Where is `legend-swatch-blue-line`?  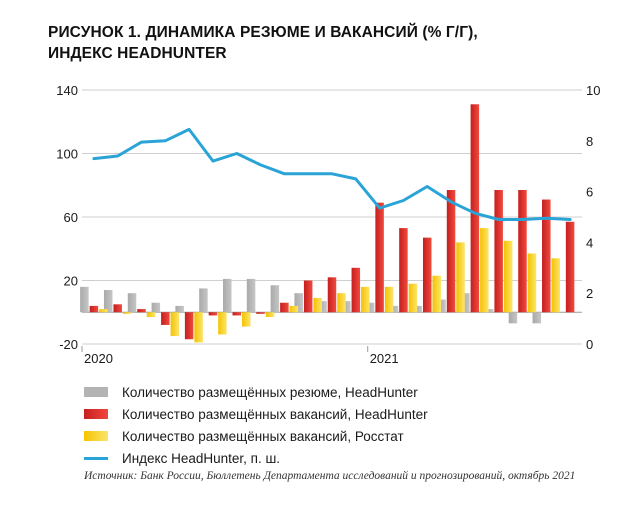
legend-swatch-blue-line is located at coordinates (96, 458).